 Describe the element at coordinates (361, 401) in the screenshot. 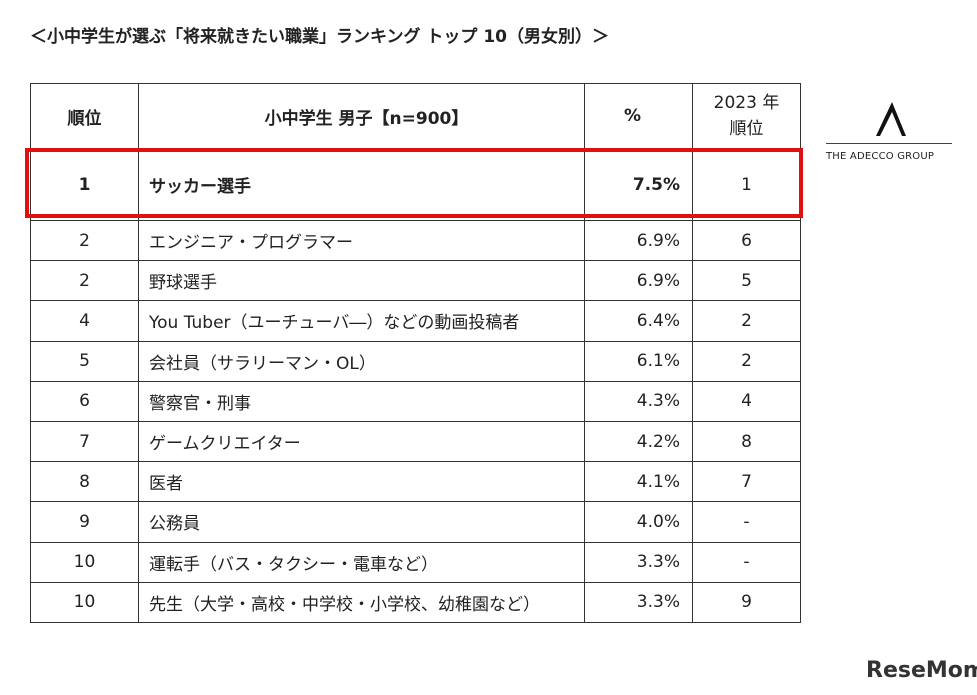

I see `table-cell: 警察官・刑事` at that location.